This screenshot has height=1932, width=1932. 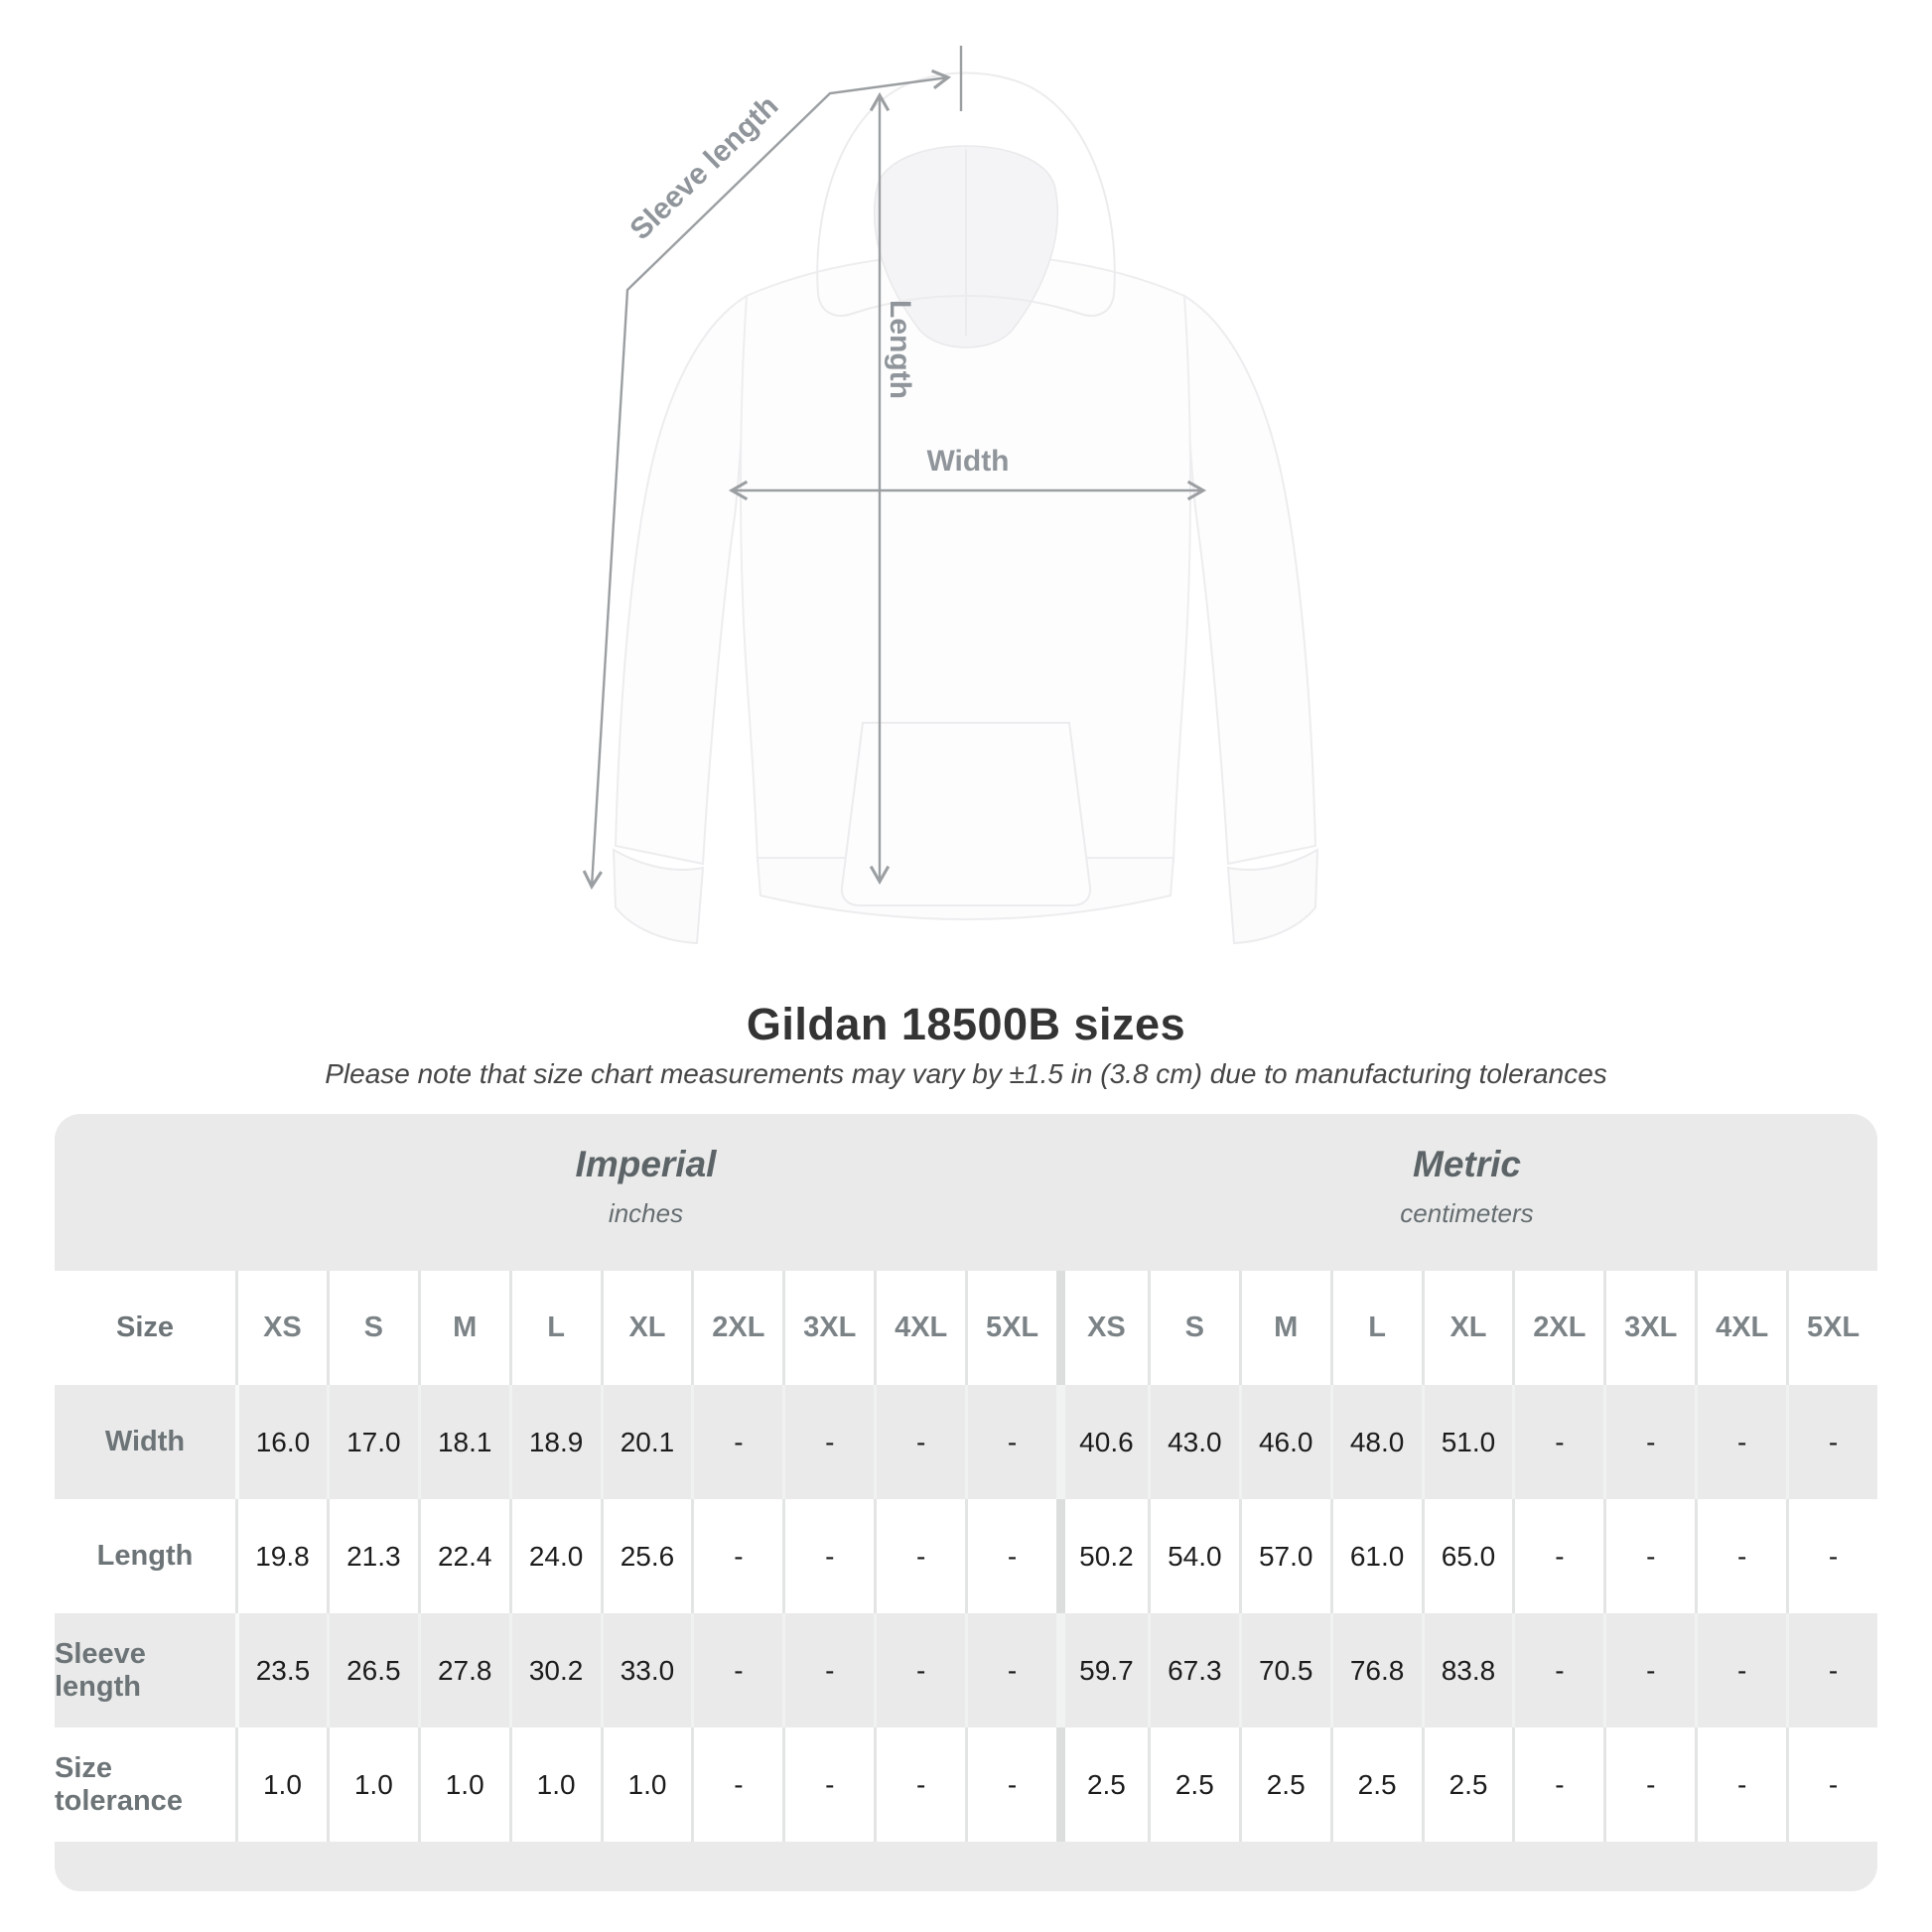 What do you see at coordinates (1375, 1328) in the screenshot?
I see `size-col-header-metric-l: L` at bounding box center [1375, 1328].